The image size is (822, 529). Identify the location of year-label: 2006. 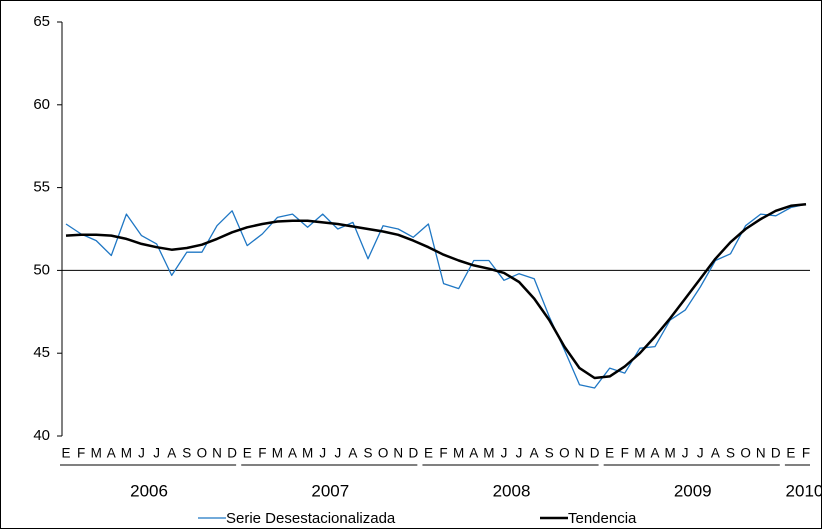
(149, 490).